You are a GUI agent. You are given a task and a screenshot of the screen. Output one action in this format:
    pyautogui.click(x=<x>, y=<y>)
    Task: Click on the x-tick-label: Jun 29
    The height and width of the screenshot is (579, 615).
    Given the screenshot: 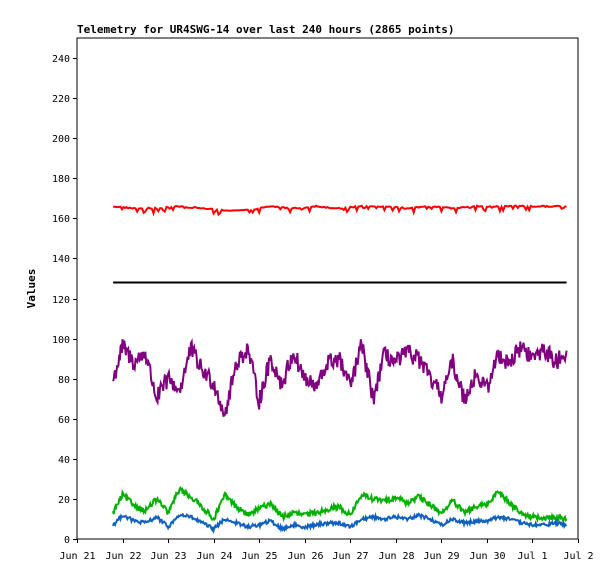 What is the action you would take?
    pyautogui.click(x=441, y=556)
    